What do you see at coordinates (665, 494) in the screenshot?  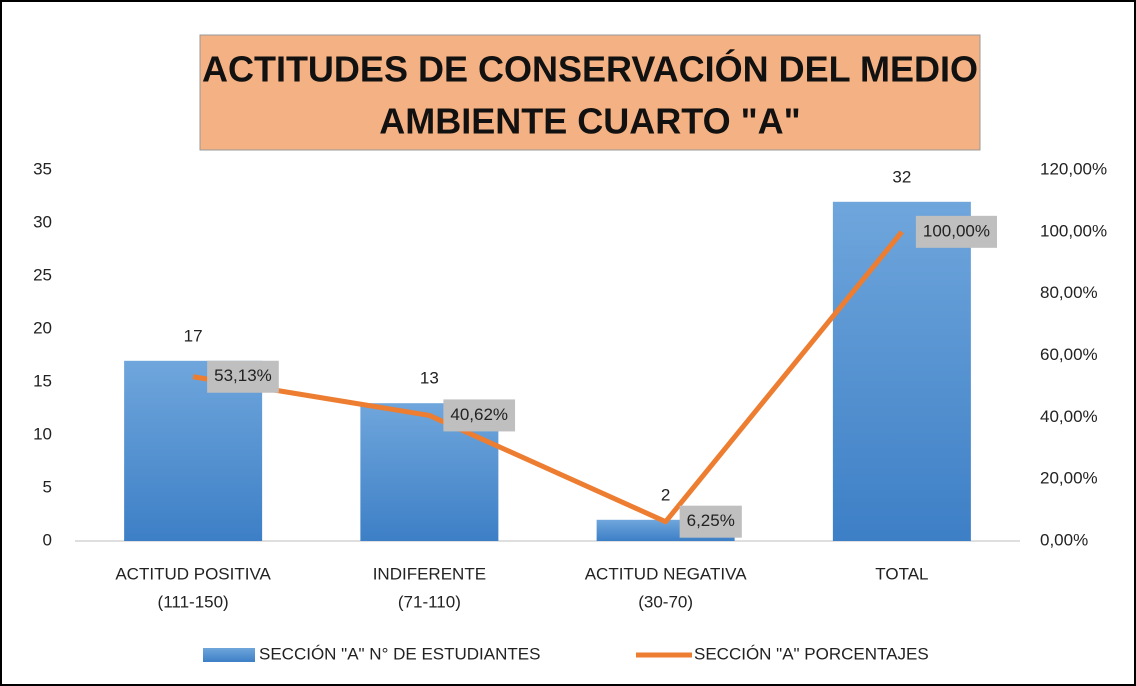 I see `bar-value-label: 2` at bounding box center [665, 494].